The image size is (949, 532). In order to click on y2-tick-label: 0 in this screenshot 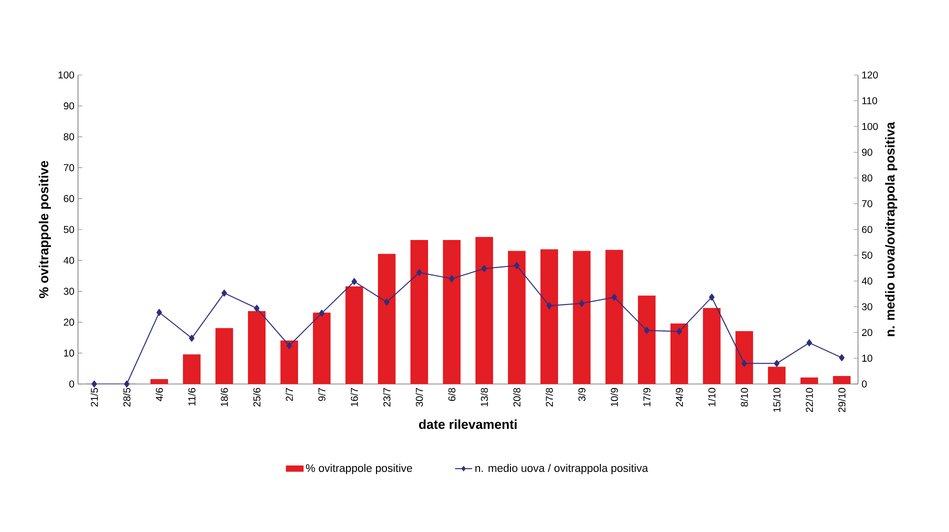, I will do `click(864, 384)`.